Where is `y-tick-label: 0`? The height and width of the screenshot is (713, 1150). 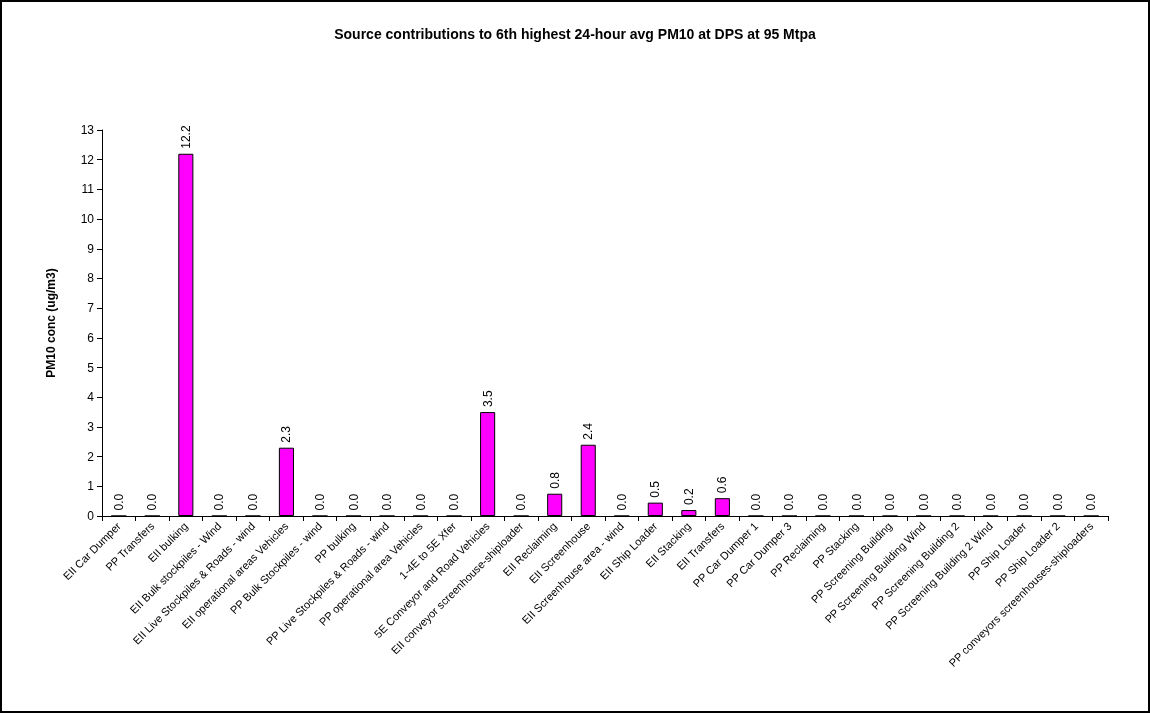 y-tick-label: 0 is located at coordinates (91, 516).